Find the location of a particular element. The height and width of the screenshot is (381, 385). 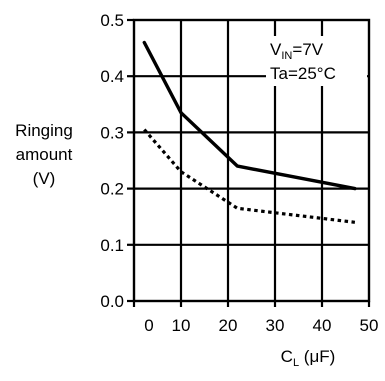

series-line-dotted is located at coordinates (249, 176).